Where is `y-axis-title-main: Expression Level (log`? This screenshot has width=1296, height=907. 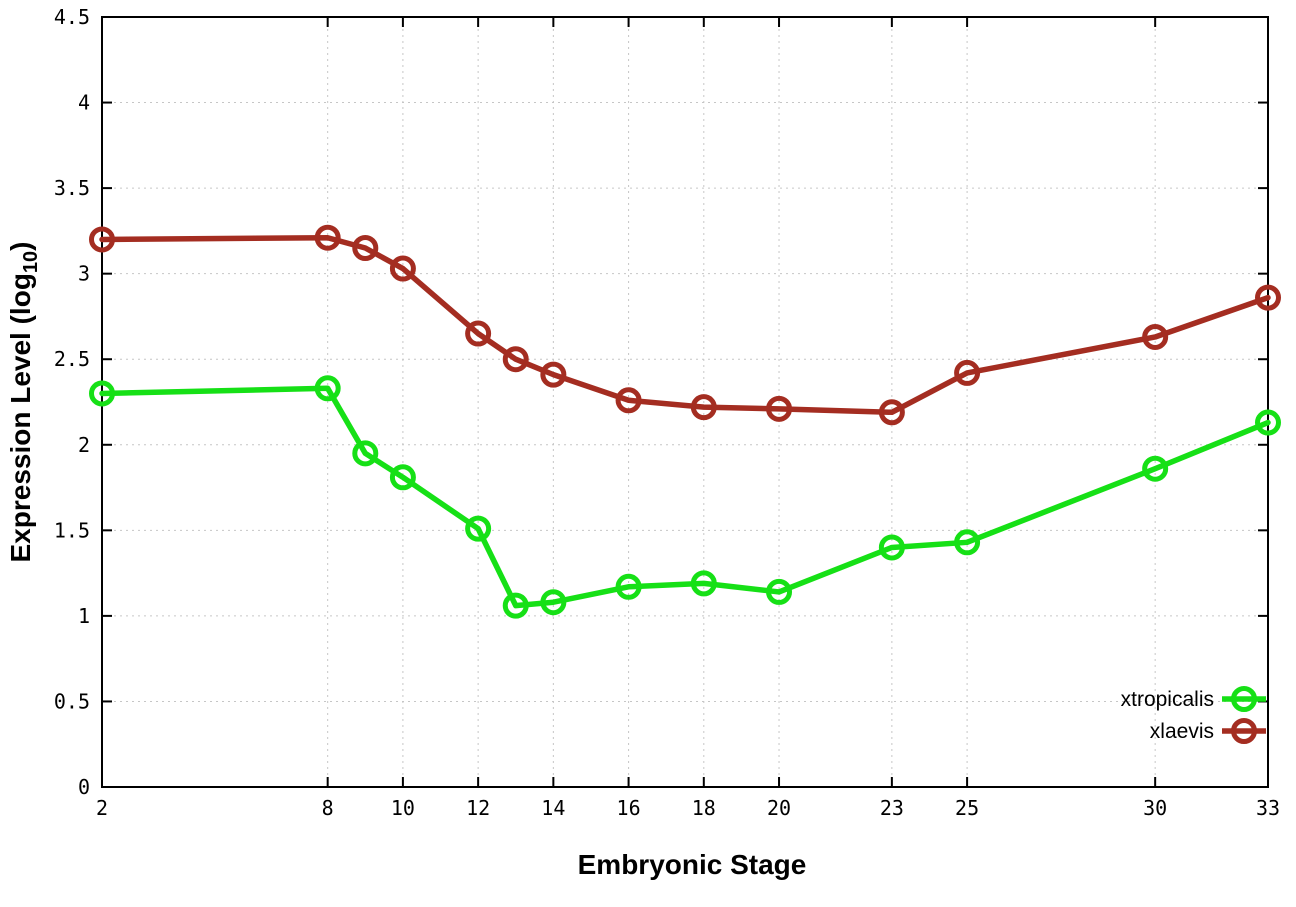
y-axis-title-main: Expression Level (log is located at coordinates (20, 417).